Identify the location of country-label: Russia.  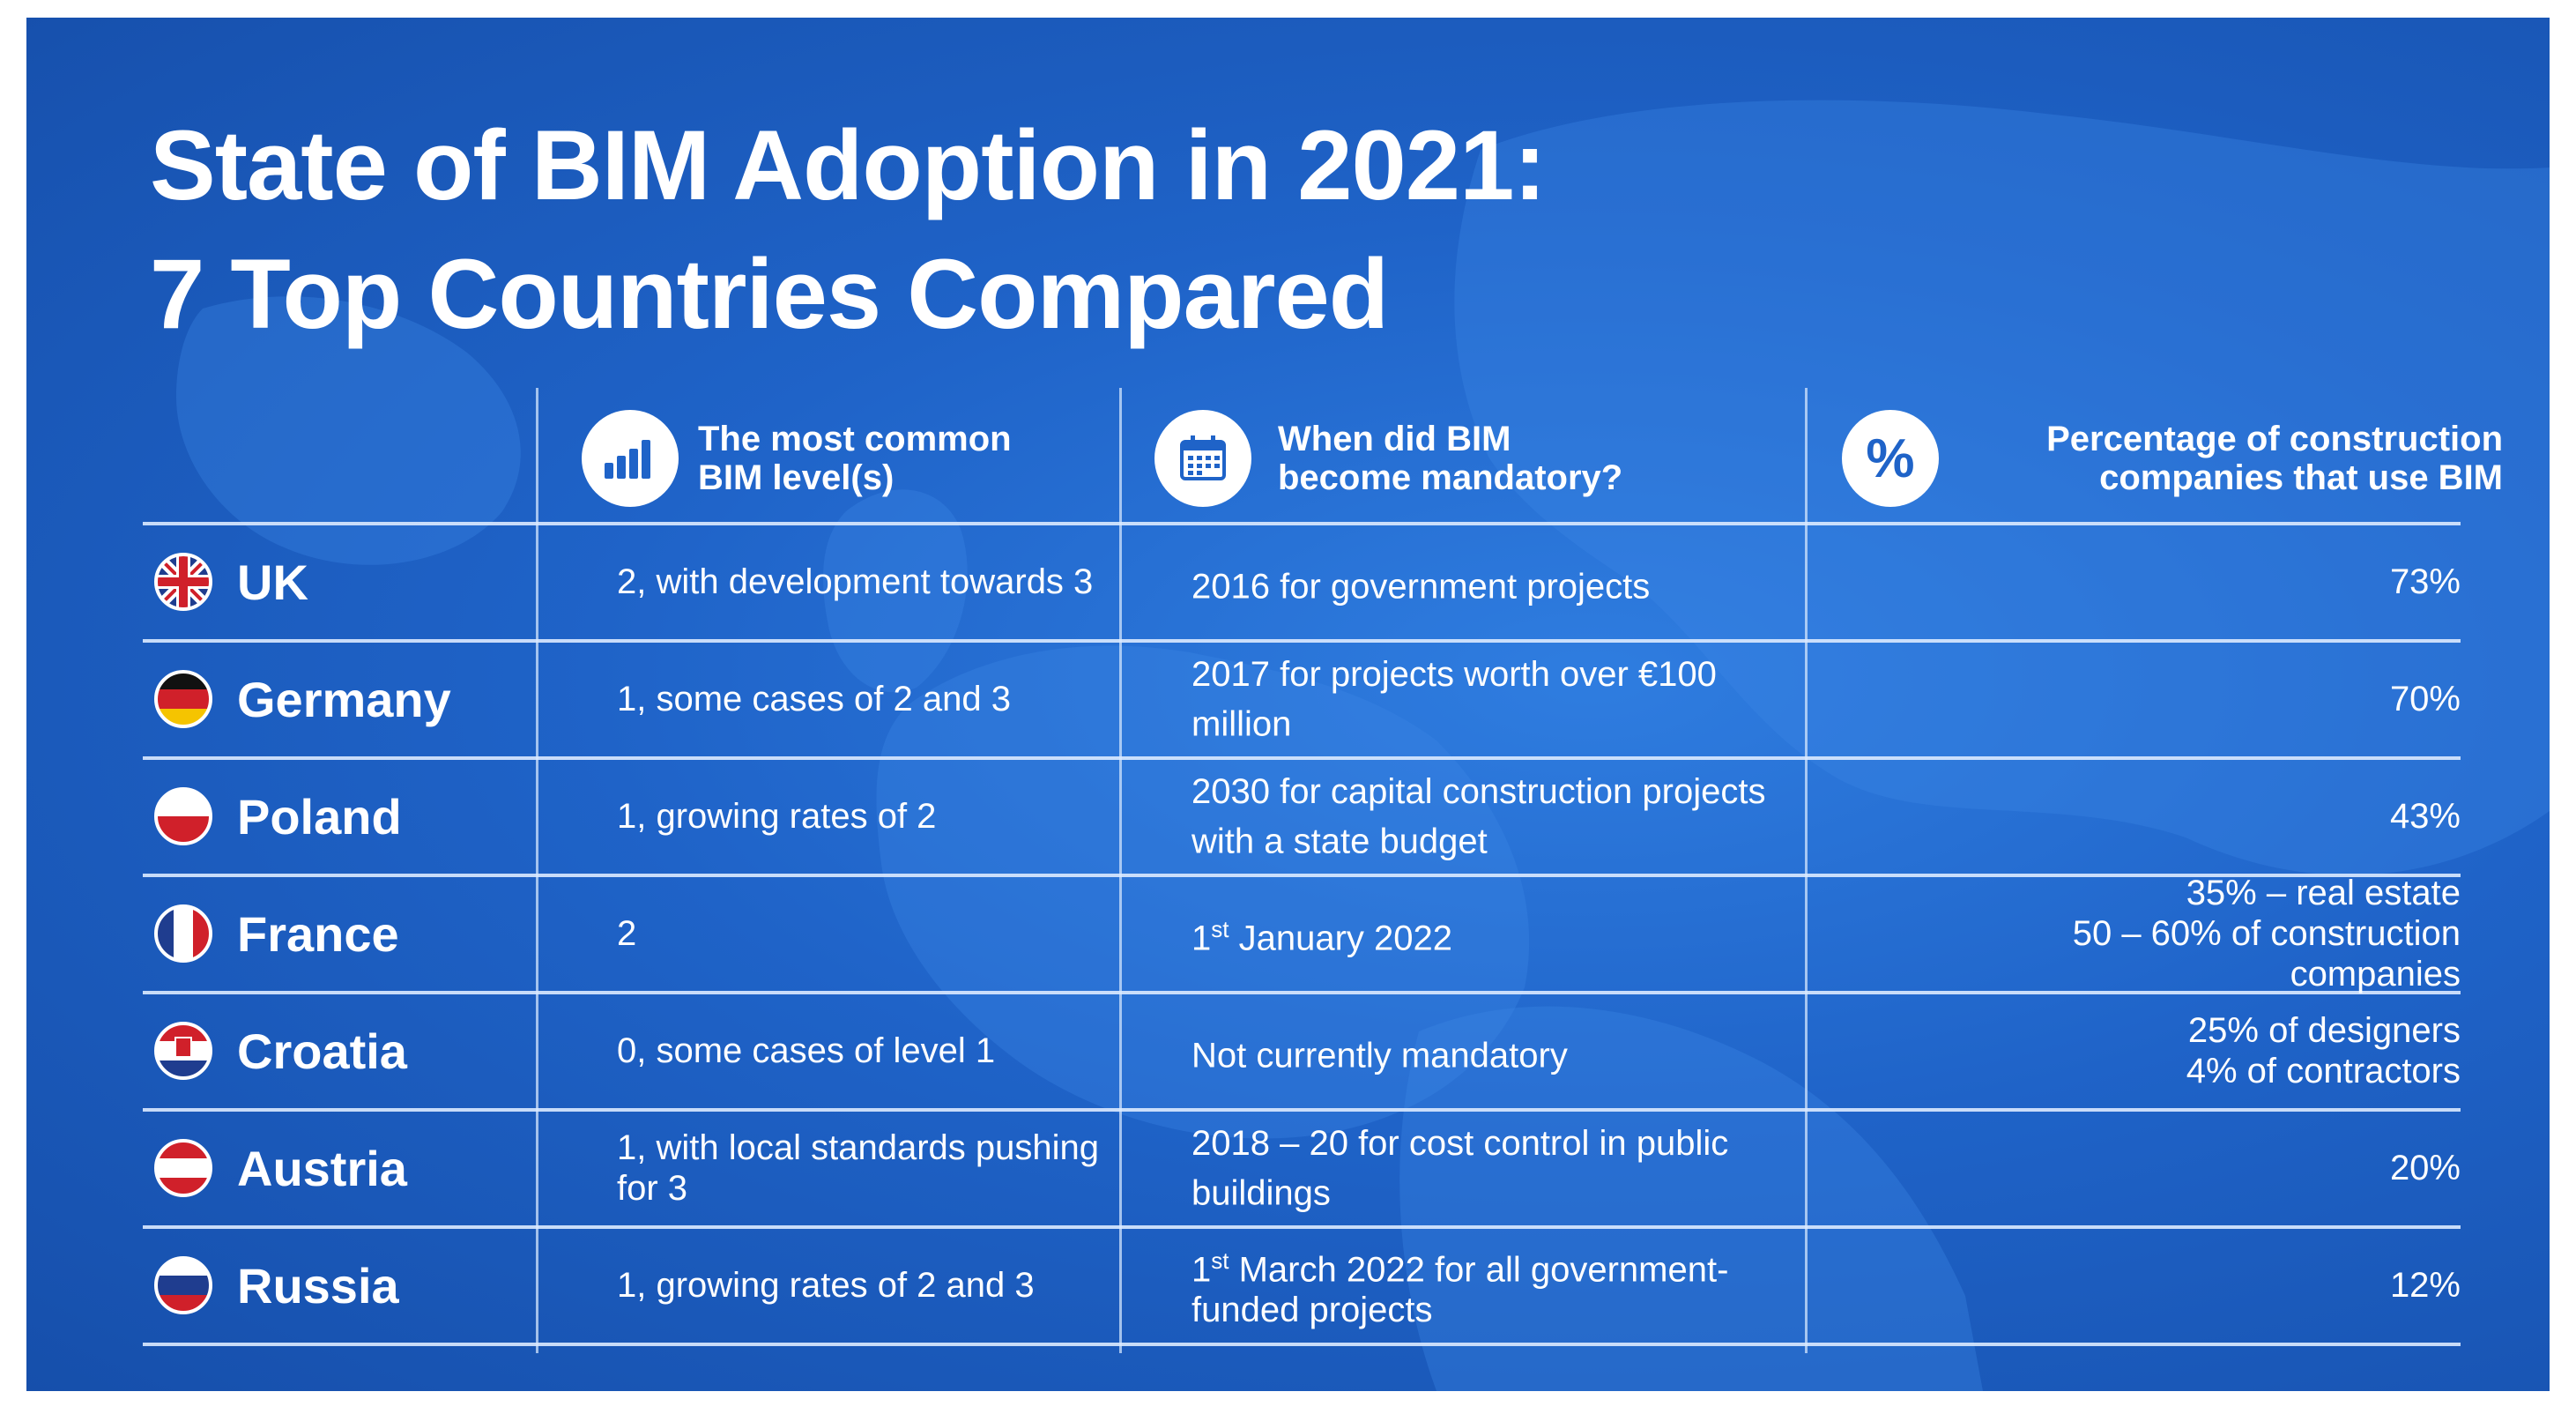
(276, 1286).